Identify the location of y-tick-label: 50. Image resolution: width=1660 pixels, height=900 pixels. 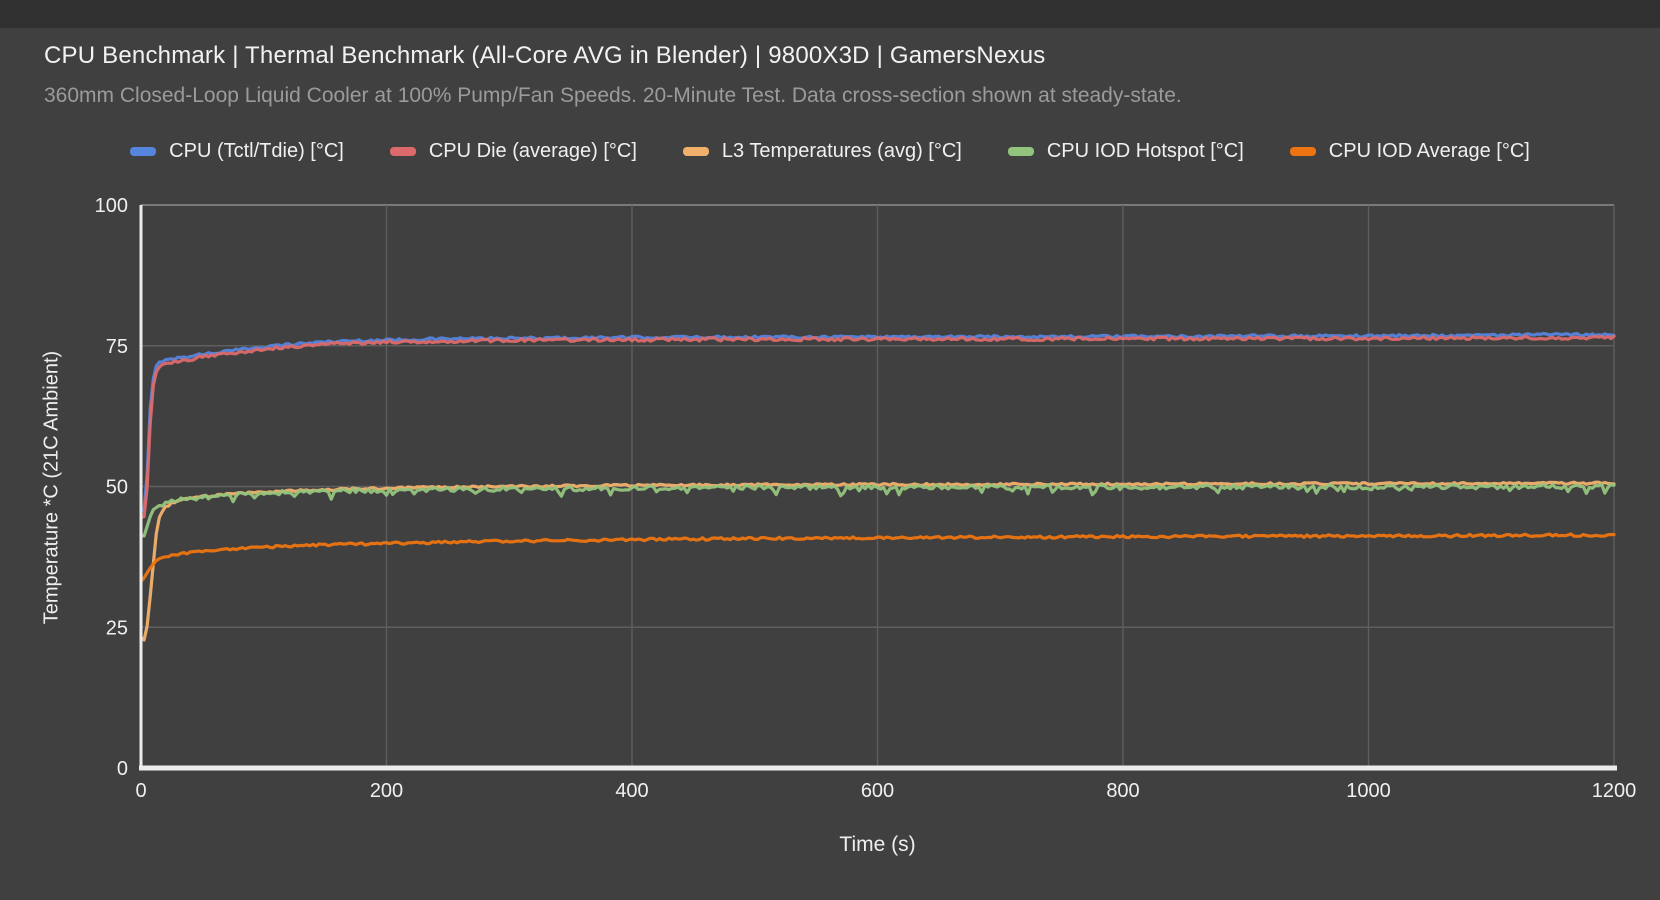
(117, 488).